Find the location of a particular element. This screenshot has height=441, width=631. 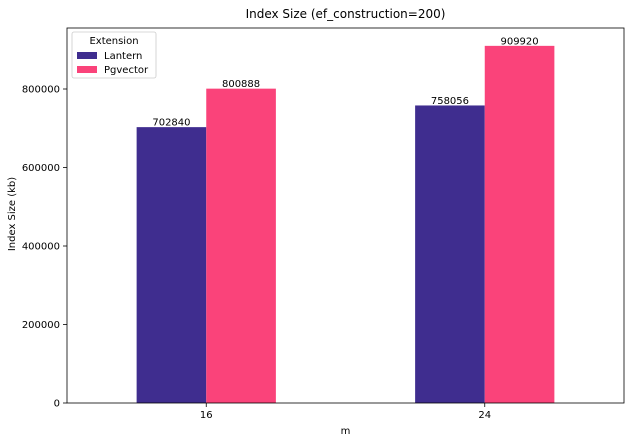

y-tick-label-0: 0 is located at coordinates (57, 404).